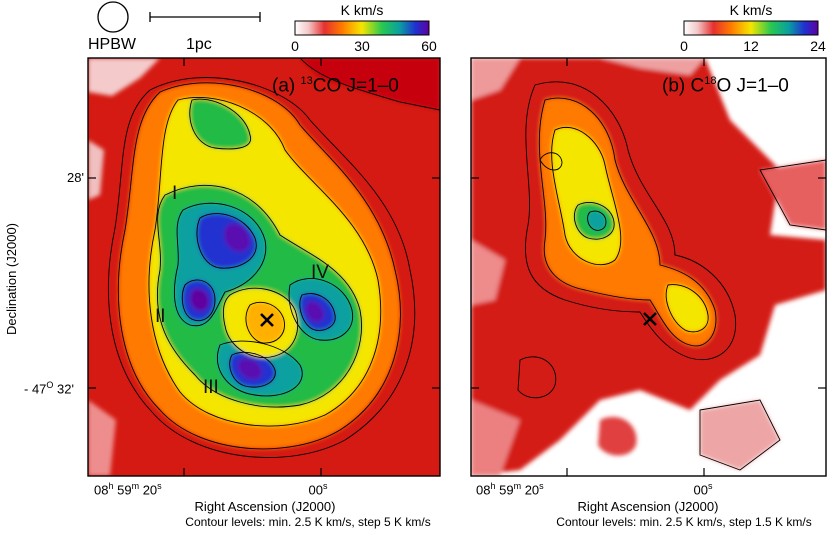 Image resolution: width=830 pixels, height=533 pixels. What do you see at coordinates (818, 46) in the screenshot?
I see `colorbar-b-tick: 24` at bounding box center [818, 46].